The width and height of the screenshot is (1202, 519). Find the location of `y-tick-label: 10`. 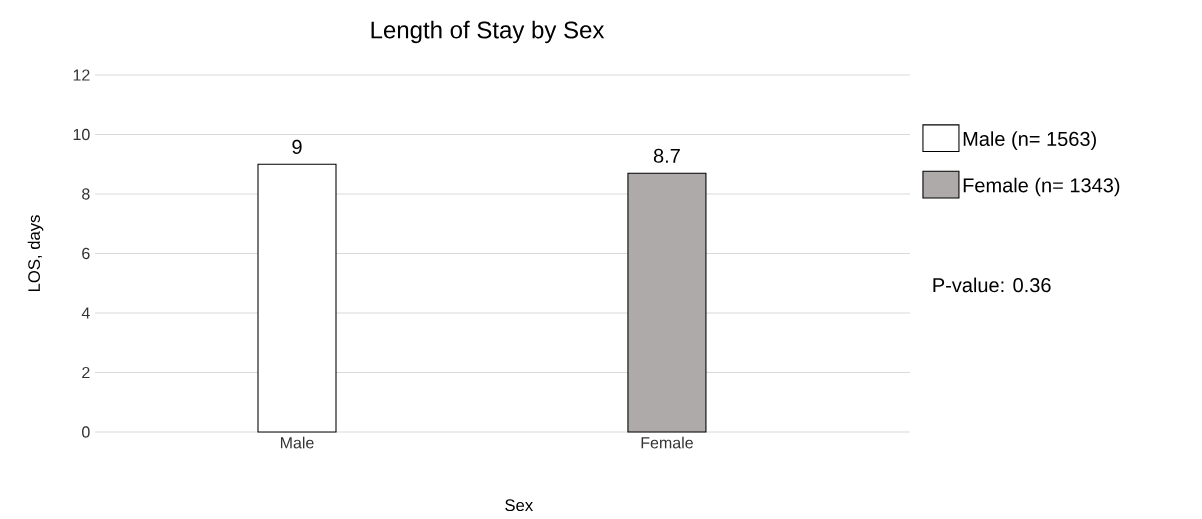

y-tick-label: 10 is located at coordinates (81, 134).